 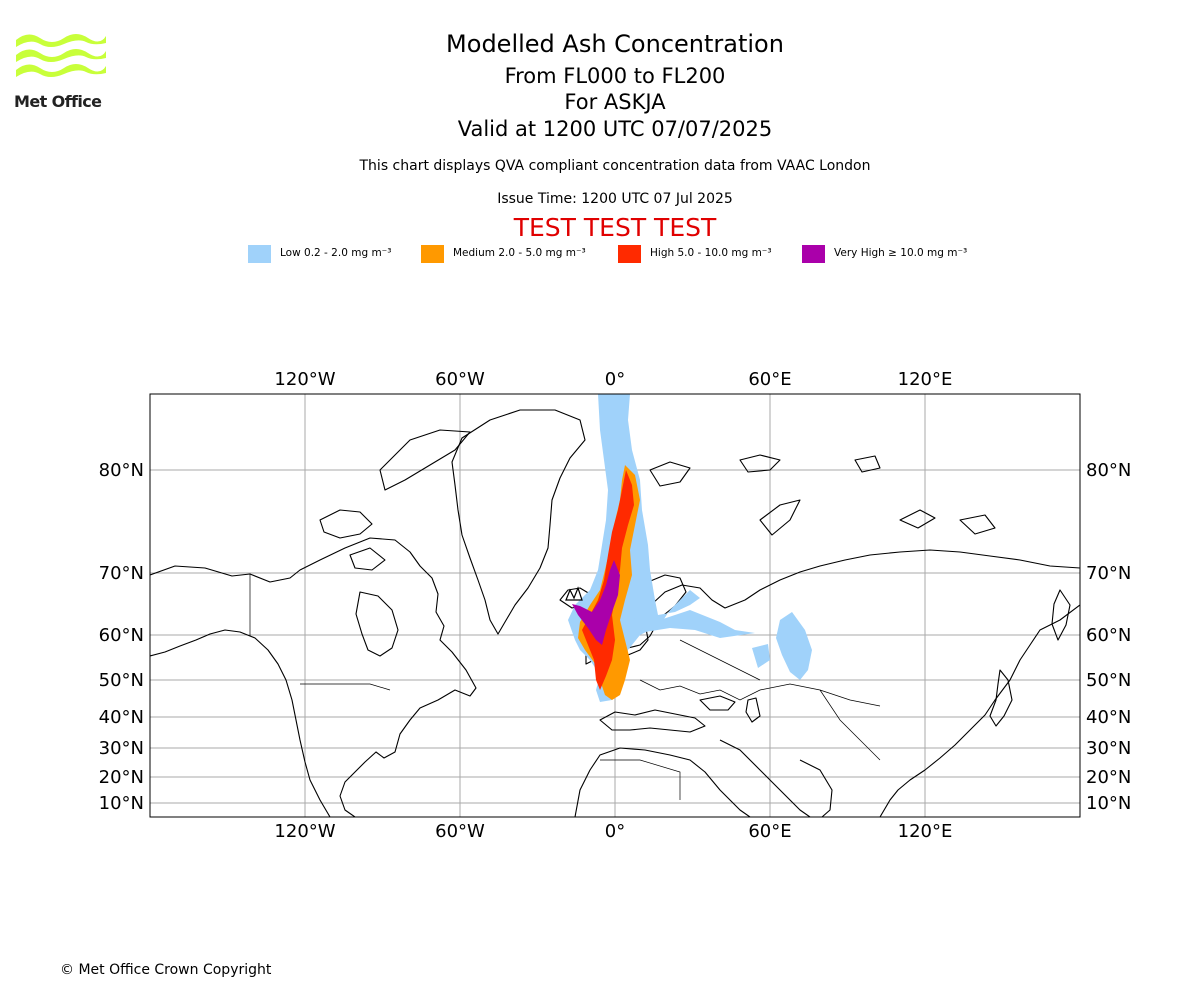 What do you see at coordinates (121, 803) in the screenshot?
I see `lat-label-left-10n: 10°N` at bounding box center [121, 803].